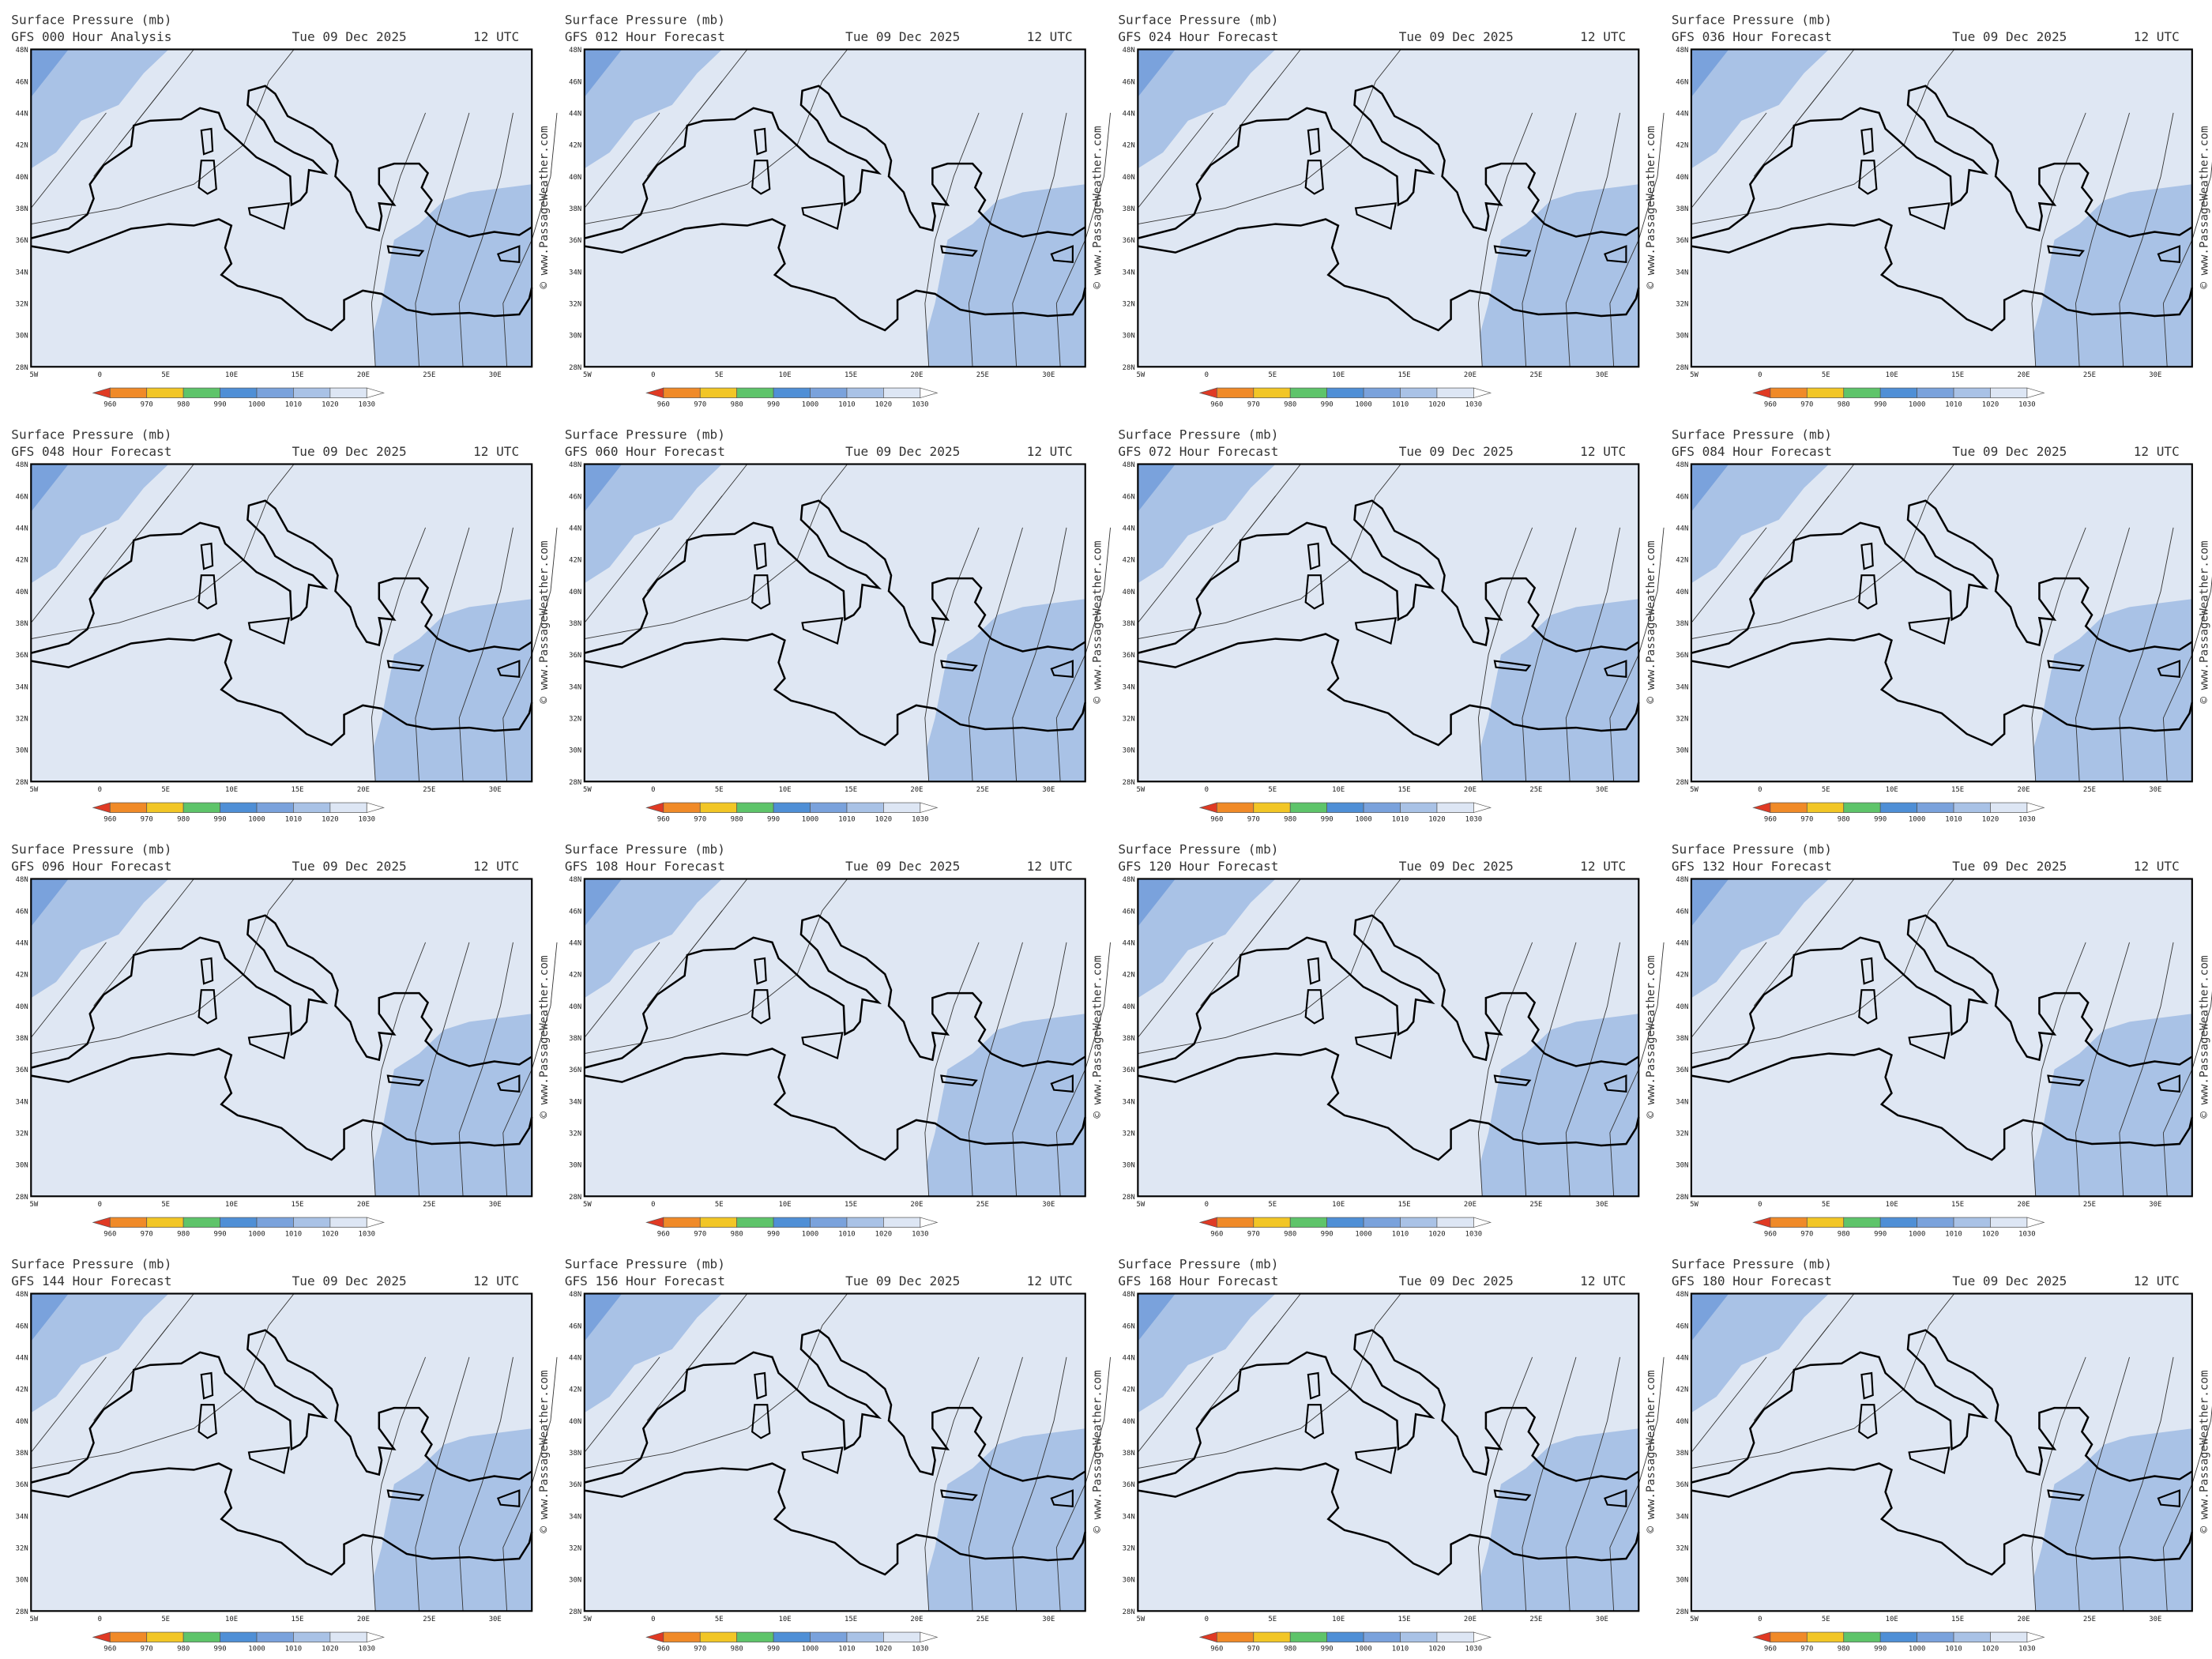 The width and height of the screenshot is (2212, 1659). Describe the element at coordinates (1560, 1520) in the screenshot. I see `low-pressure-area` at that location.